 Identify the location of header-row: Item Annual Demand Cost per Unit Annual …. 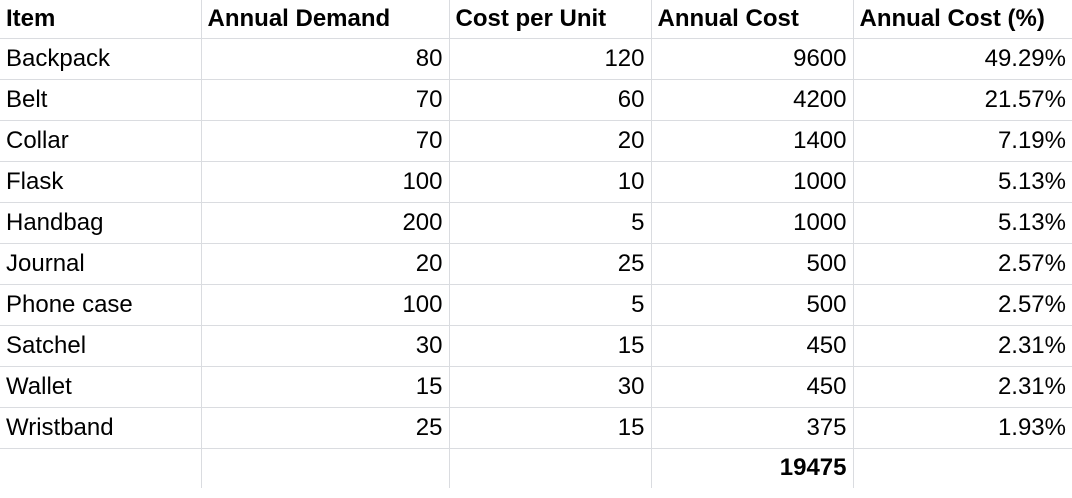
(536, 19).